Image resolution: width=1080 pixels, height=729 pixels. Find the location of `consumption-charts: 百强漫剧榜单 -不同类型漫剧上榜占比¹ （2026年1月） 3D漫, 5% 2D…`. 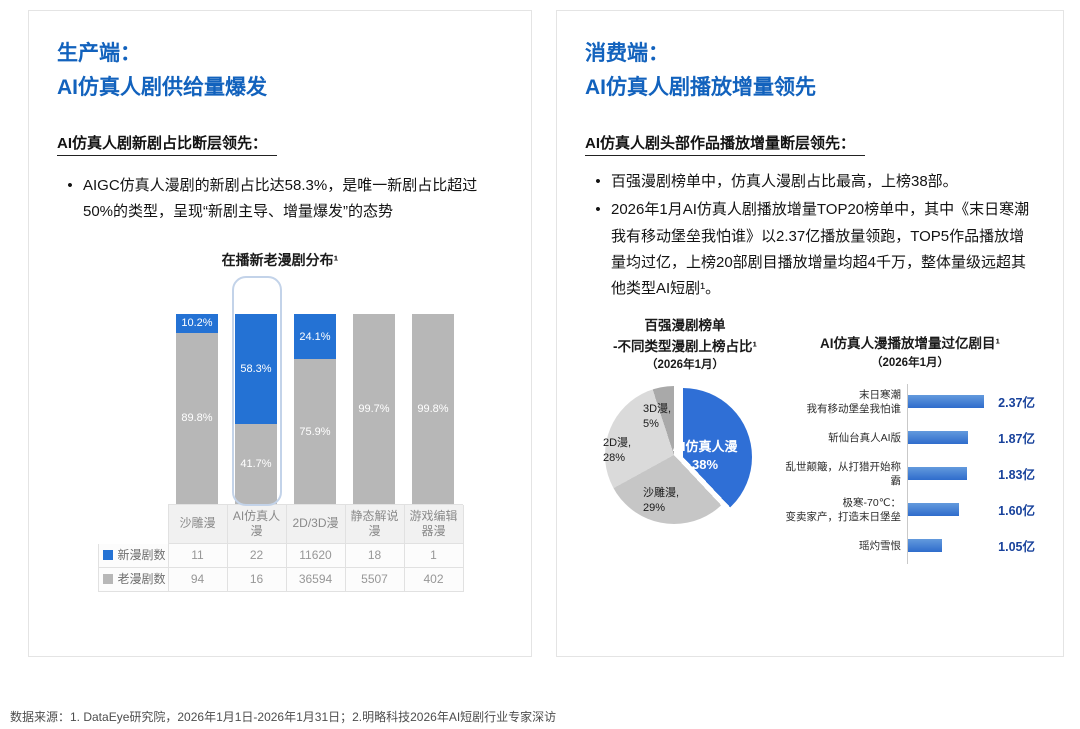

consumption-charts: 百强漫剧榜单 -不同类型漫剧上榜占比¹ （2026年1月） 3D漫, 5% 2D… is located at coordinates (810, 440).